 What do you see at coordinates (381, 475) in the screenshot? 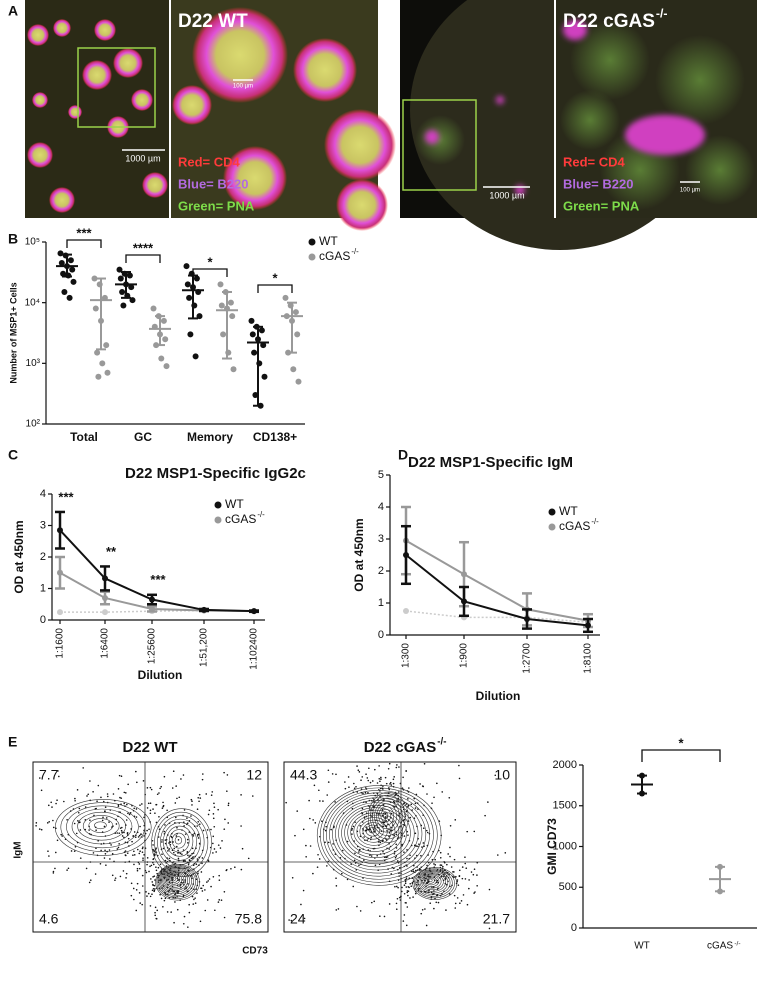
I see `y-tick-label: 5` at bounding box center [381, 475].